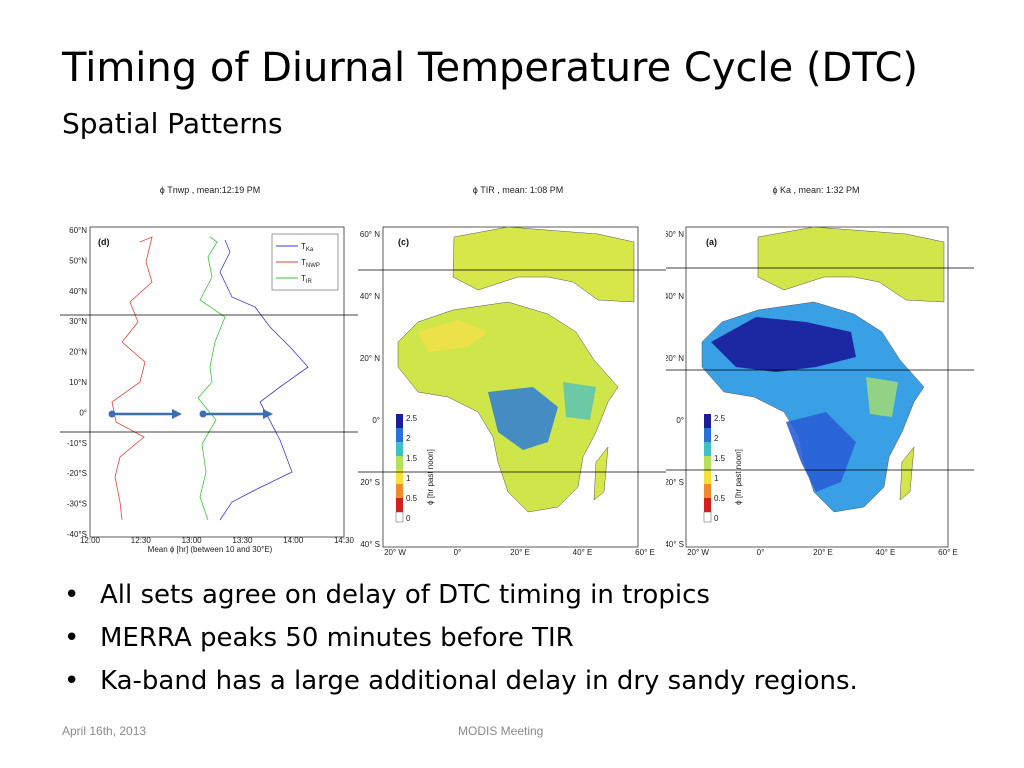 This screenshot has width=1024, height=768. I want to click on tir-lat-tick-label: 20° S, so click(370, 482).